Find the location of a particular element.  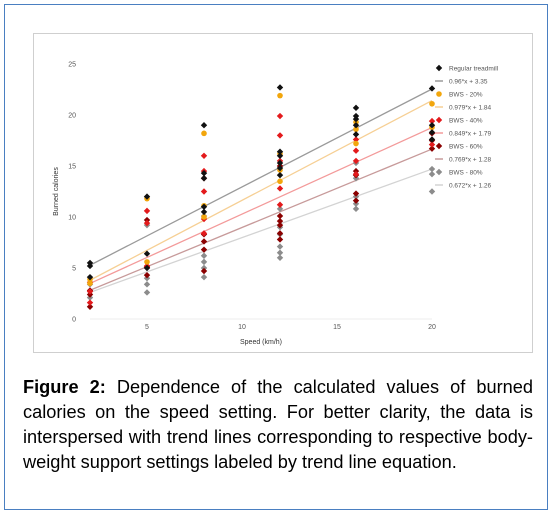

y-tick-label: 5 is located at coordinates (74, 269).